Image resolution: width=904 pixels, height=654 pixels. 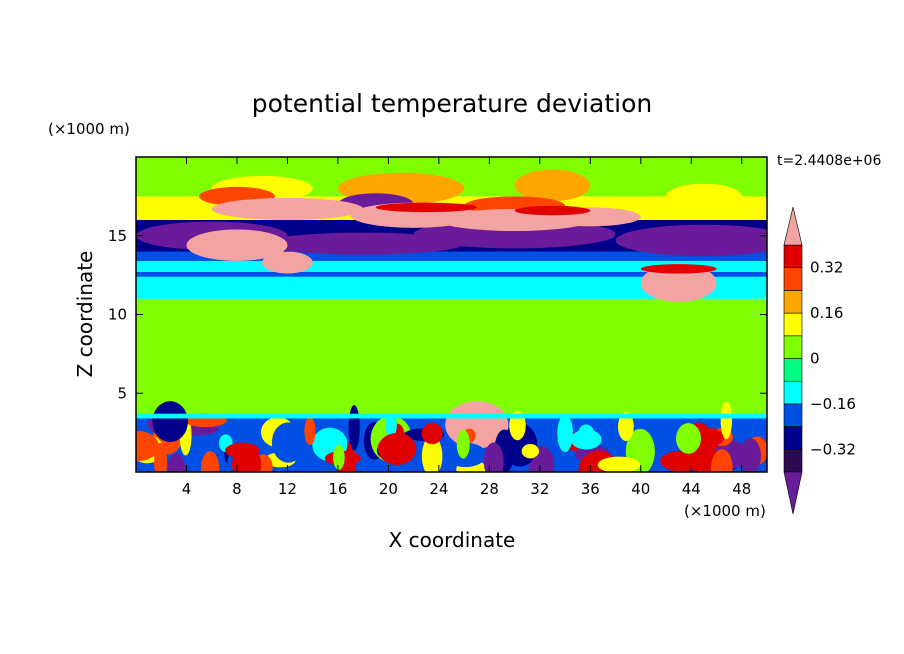 What do you see at coordinates (187, 489) in the screenshot?
I see `x-tick-label: 4` at bounding box center [187, 489].